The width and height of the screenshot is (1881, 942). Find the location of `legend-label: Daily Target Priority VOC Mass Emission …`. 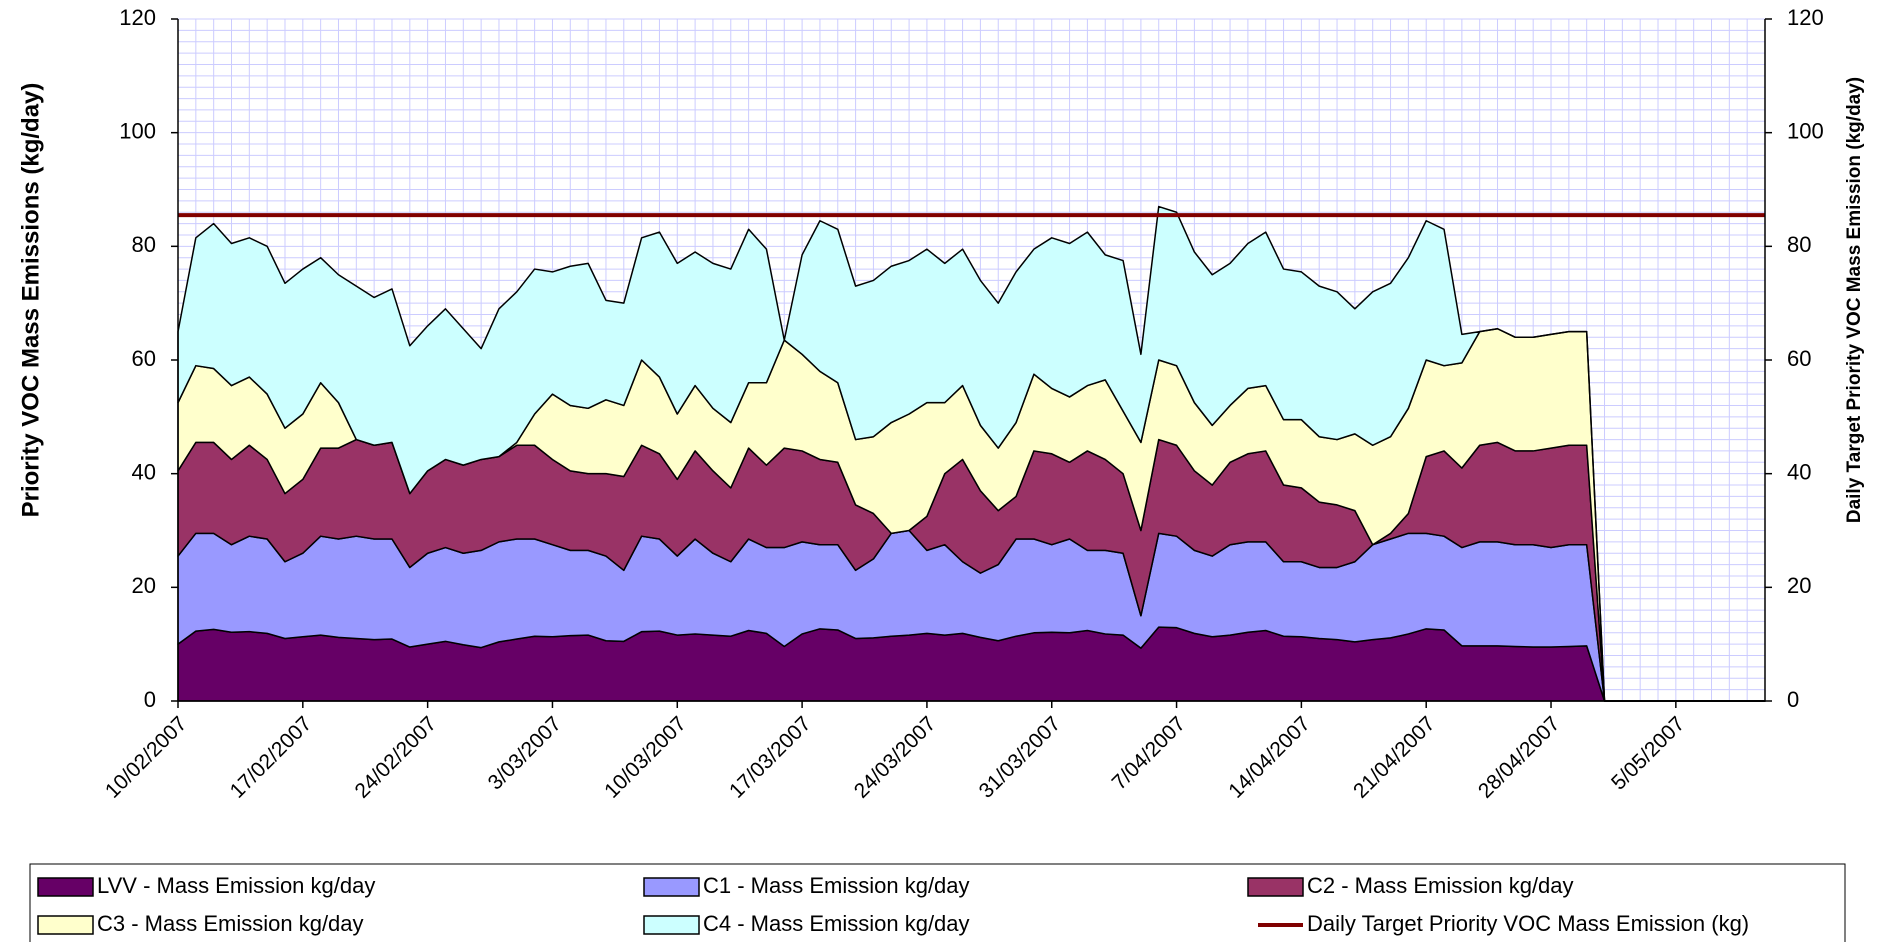

legend-label: Daily Target Priority VOC Mass Emission … is located at coordinates (1528, 923).